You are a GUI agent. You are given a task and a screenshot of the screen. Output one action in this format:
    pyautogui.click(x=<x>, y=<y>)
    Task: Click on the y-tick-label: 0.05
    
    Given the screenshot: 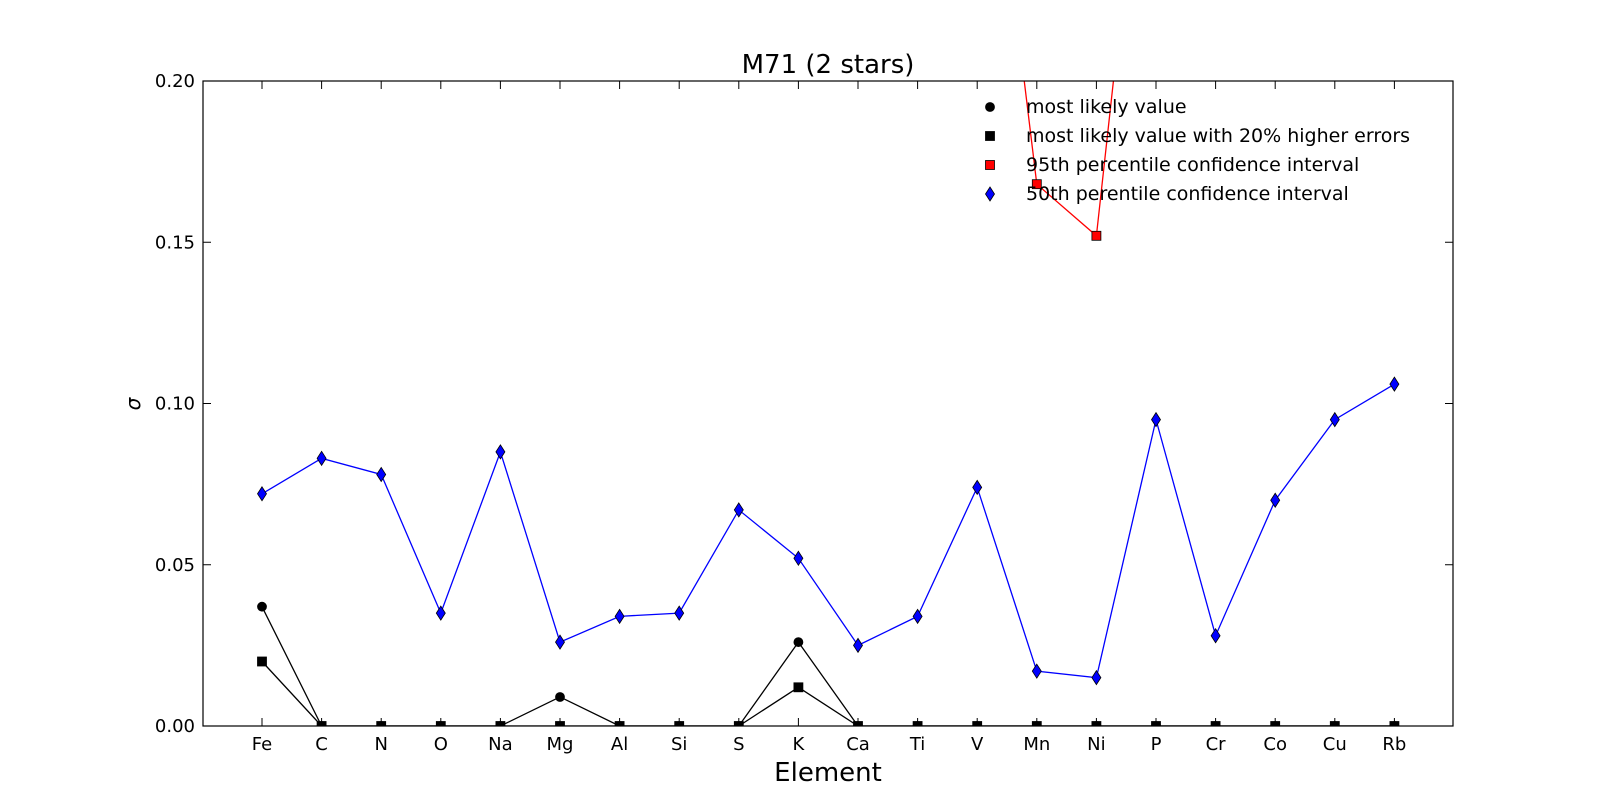 What is the action you would take?
    pyautogui.click(x=175, y=565)
    